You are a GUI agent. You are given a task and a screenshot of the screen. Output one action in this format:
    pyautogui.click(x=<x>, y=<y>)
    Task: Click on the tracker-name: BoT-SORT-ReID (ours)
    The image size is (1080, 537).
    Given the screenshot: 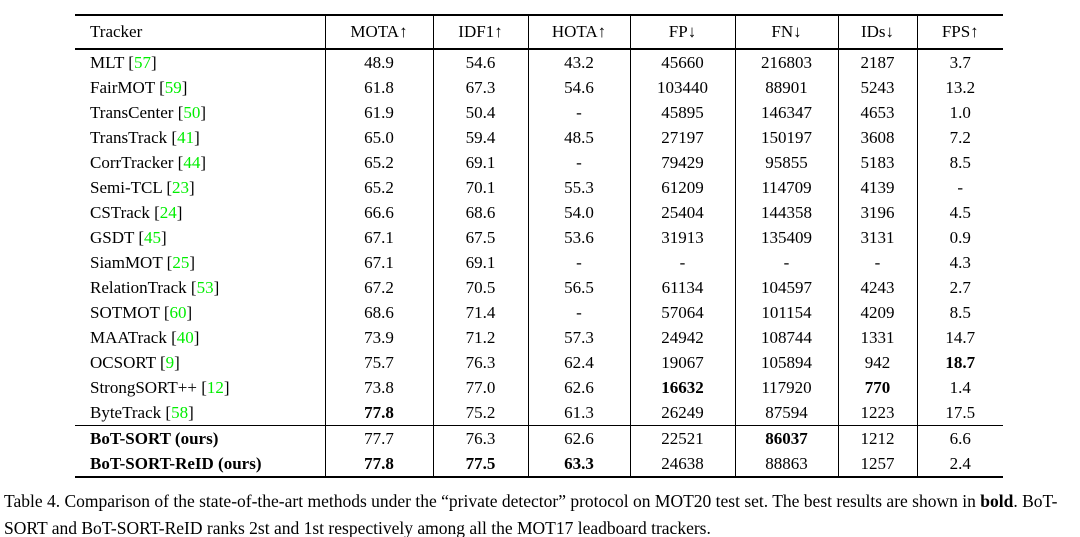 What is the action you would take?
    pyautogui.click(x=176, y=463)
    